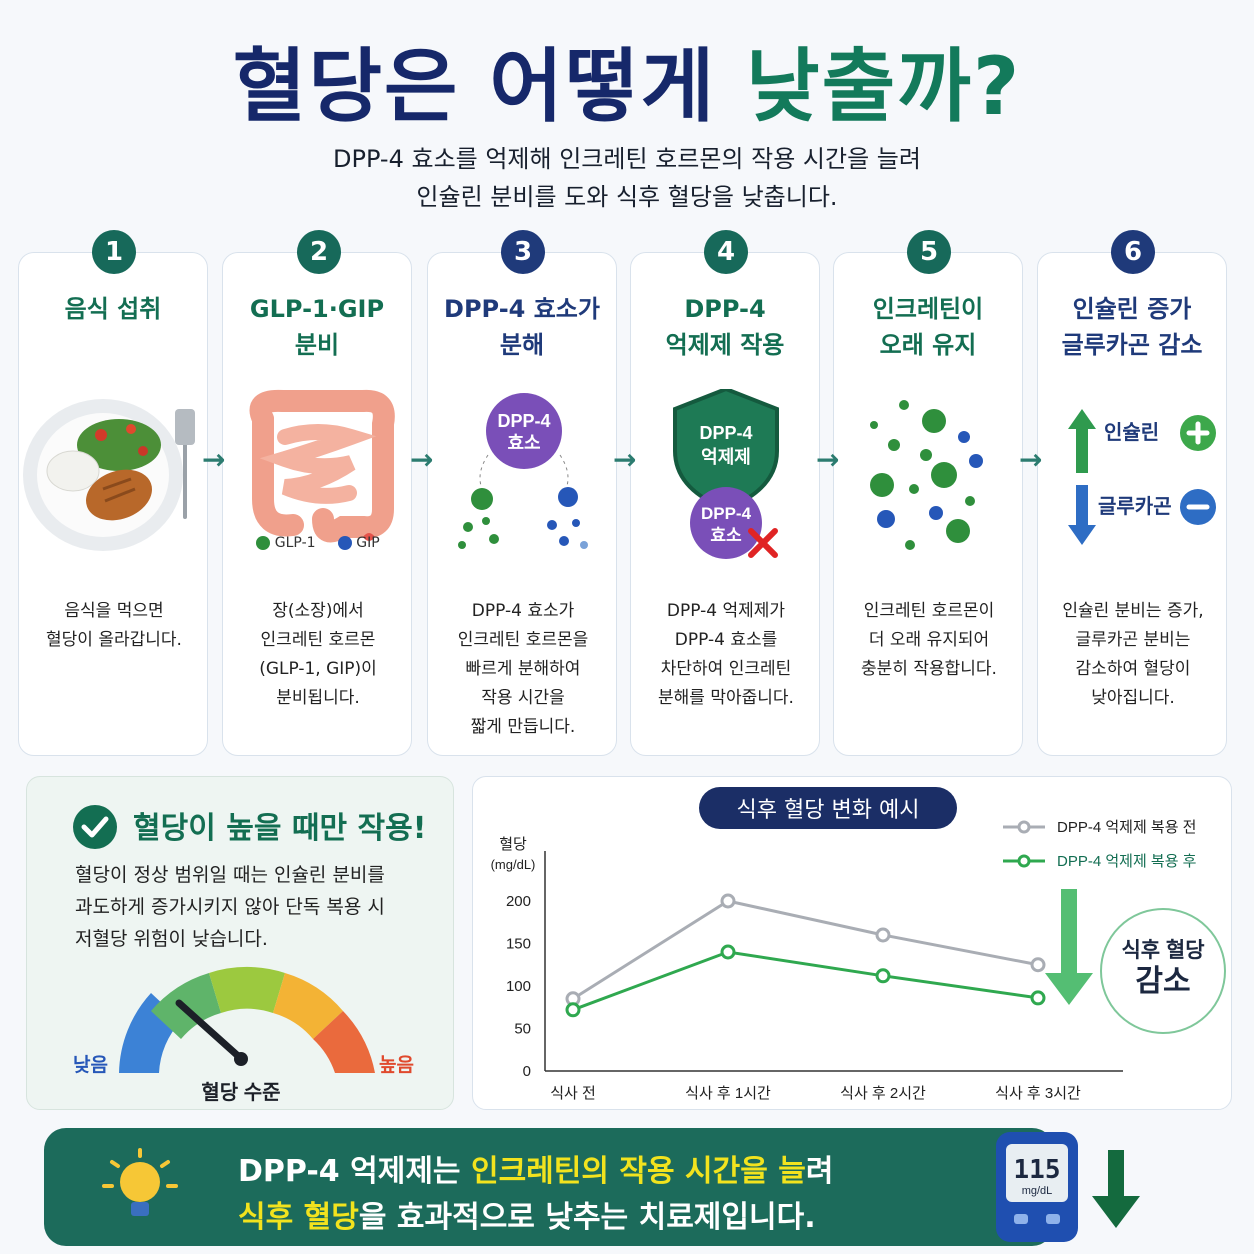  Describe the element at coordinates (317, 309) in the screenshot. I see `step-title-line1: GLP-1·GIP` at that location.